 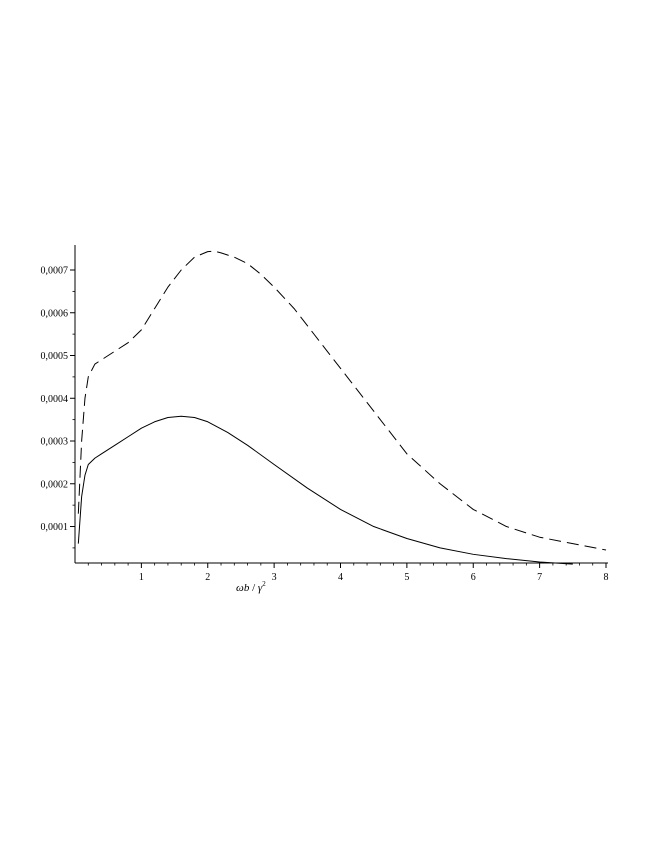 What do you see at coordinates (274, 577) in the screenshot?
I see `x-tick-label: 3` at bounding box center [274, 577].